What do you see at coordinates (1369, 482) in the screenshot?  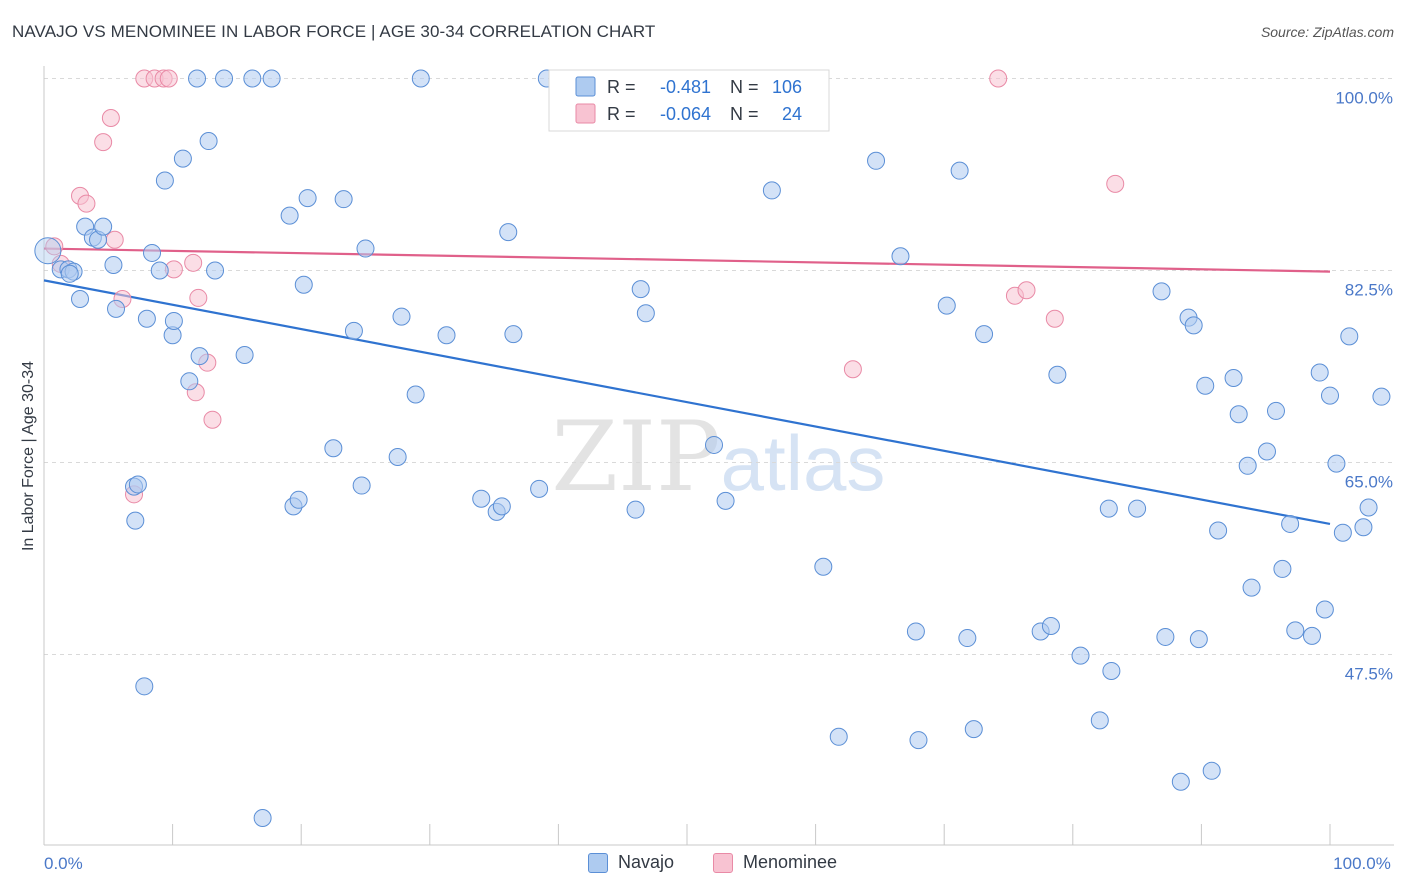 I see `y-tick-label: 65.0%` at bounding box center [1369, 482].